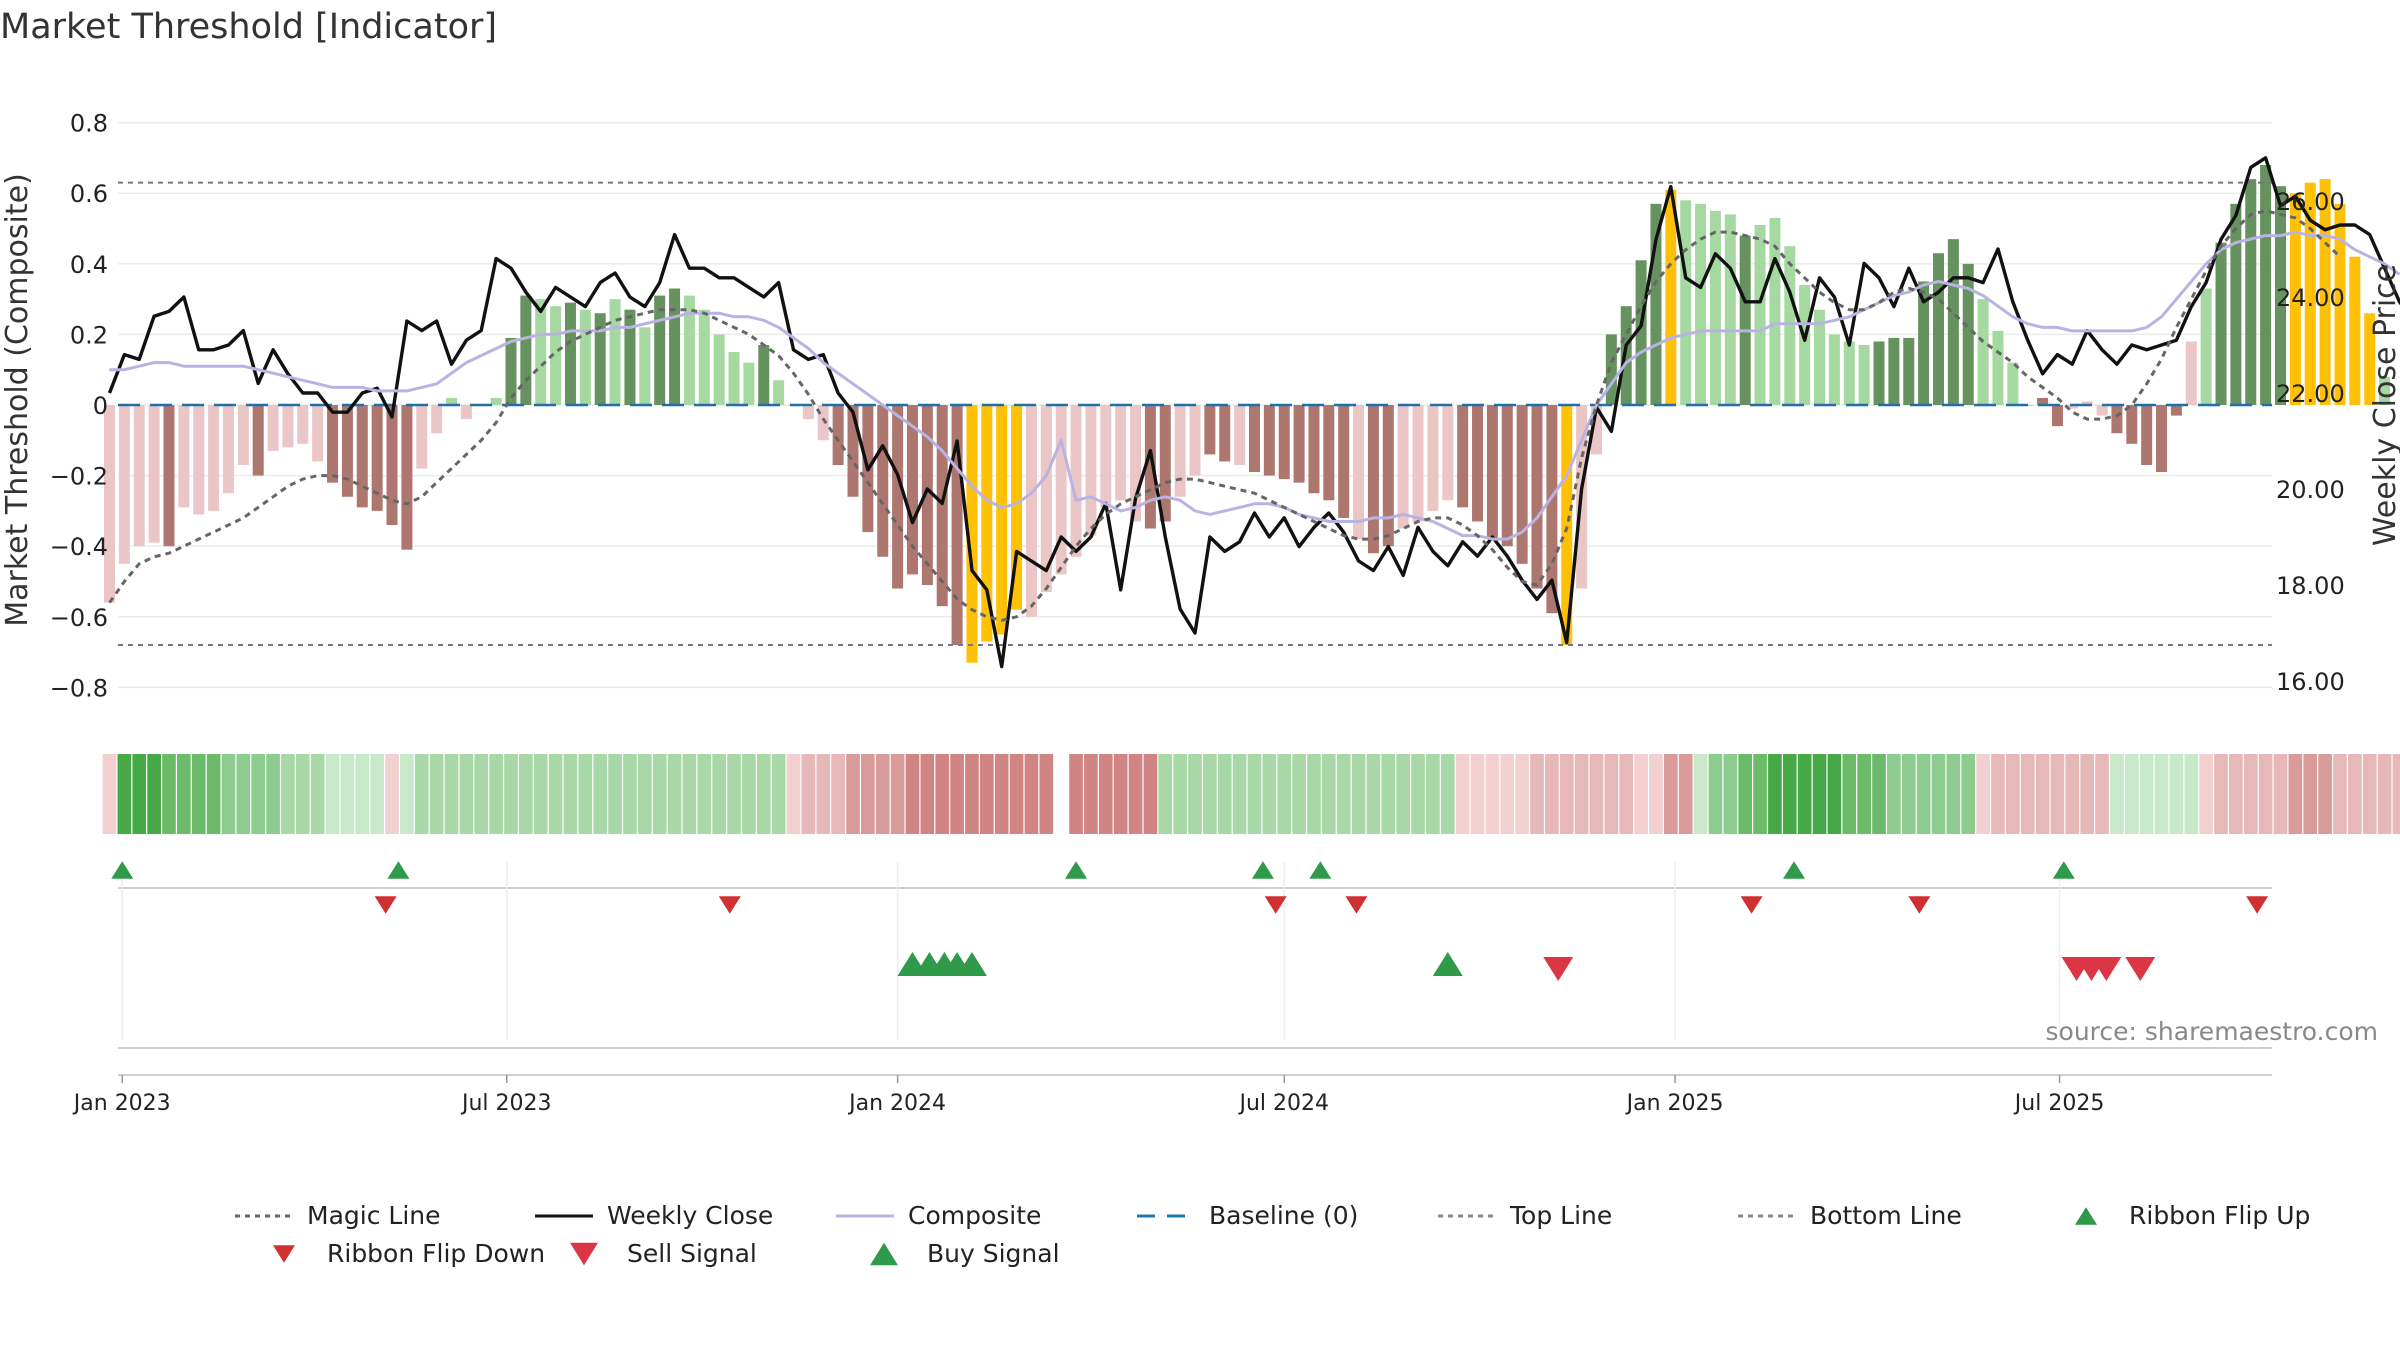 Image resolution: width=2400 pixels, height=1350 pixels. Describe the element at coordinates (121, 1103) in the screenshot. I see `x-tick-label: Jan 2023` at that location.